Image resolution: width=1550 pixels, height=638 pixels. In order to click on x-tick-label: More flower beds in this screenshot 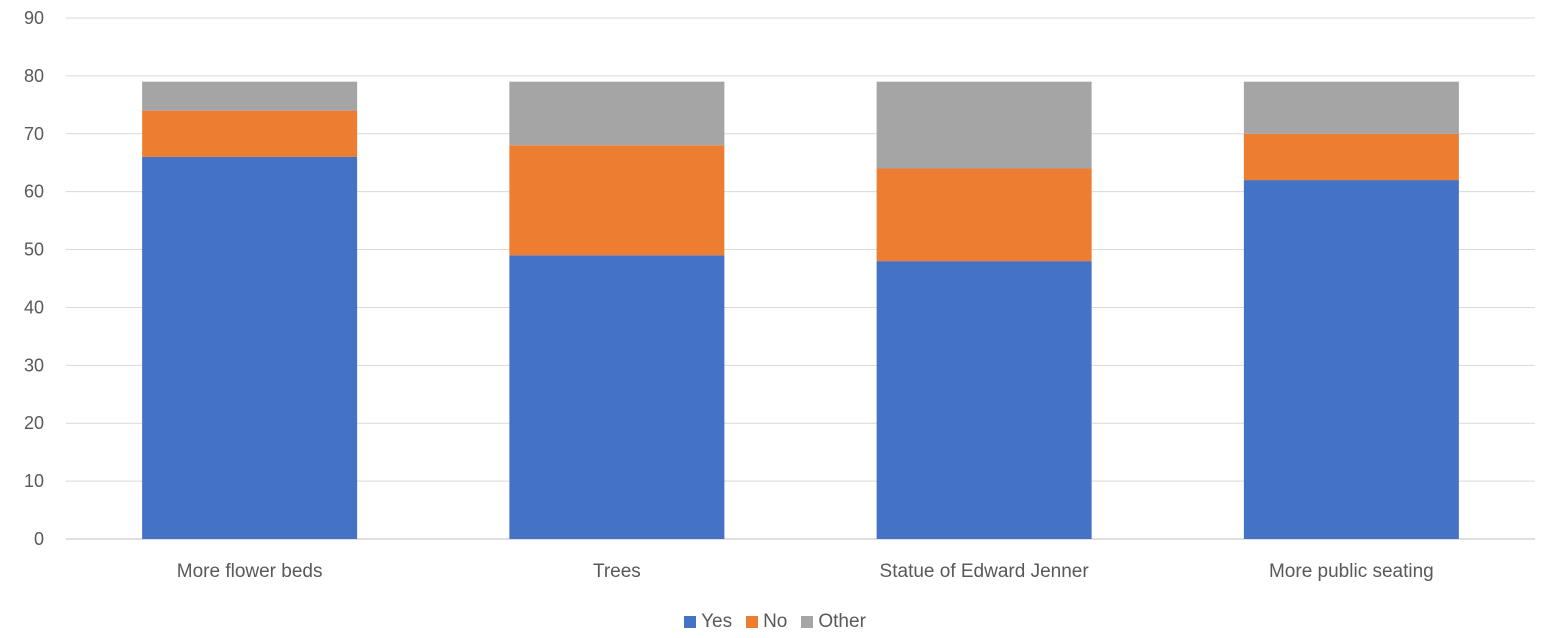, I will do `click(250, 571)`.